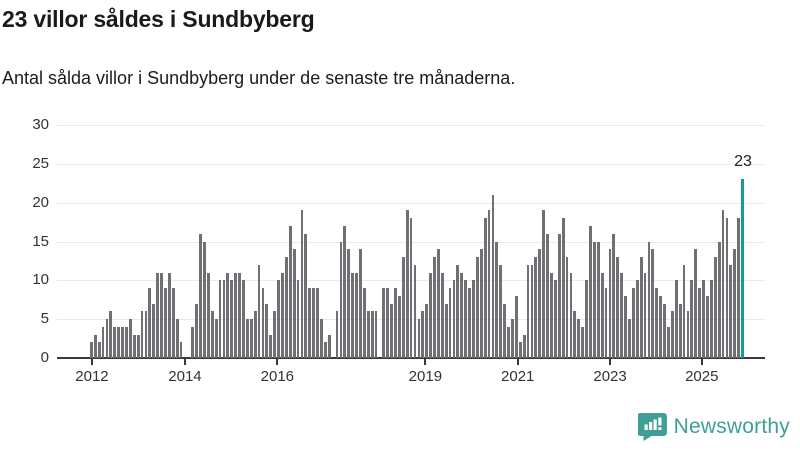 Image resolution: width=800 pixels, height=450 pixels. I want to click on newsworthy-logo-text: Newsworthy, so click(731, 426).